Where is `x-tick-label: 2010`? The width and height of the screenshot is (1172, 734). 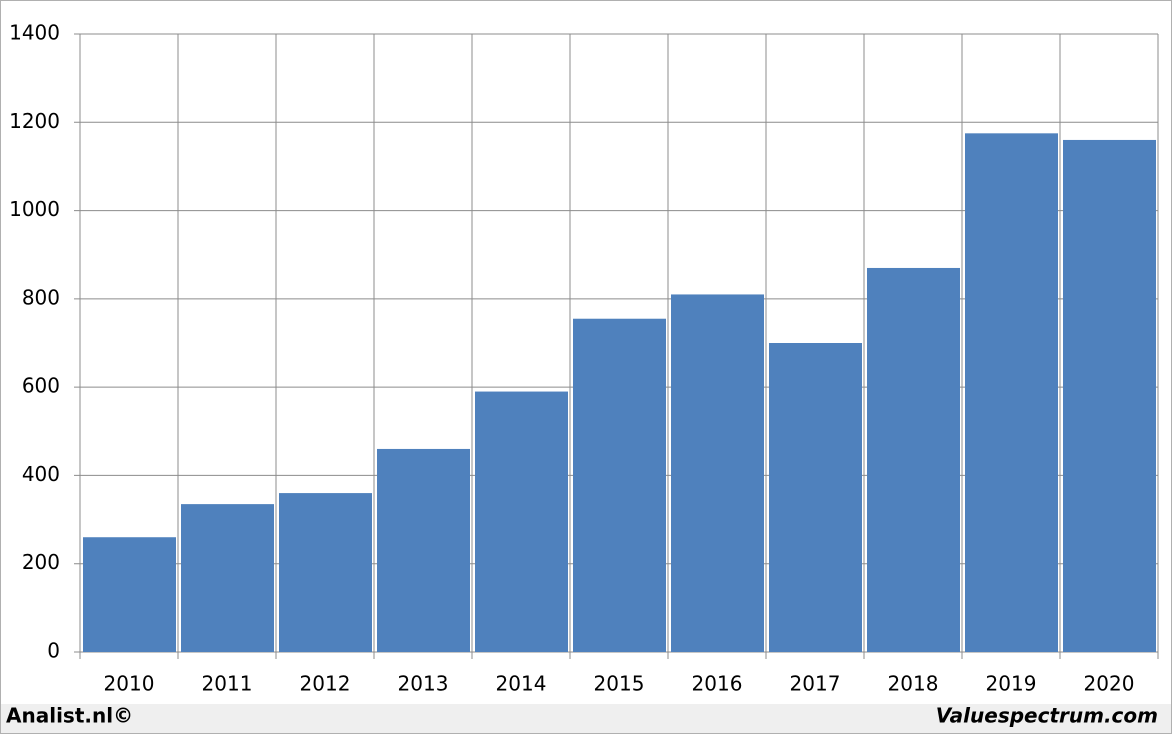 x-tick-label: 2010 is located at coordinates (129, 684).